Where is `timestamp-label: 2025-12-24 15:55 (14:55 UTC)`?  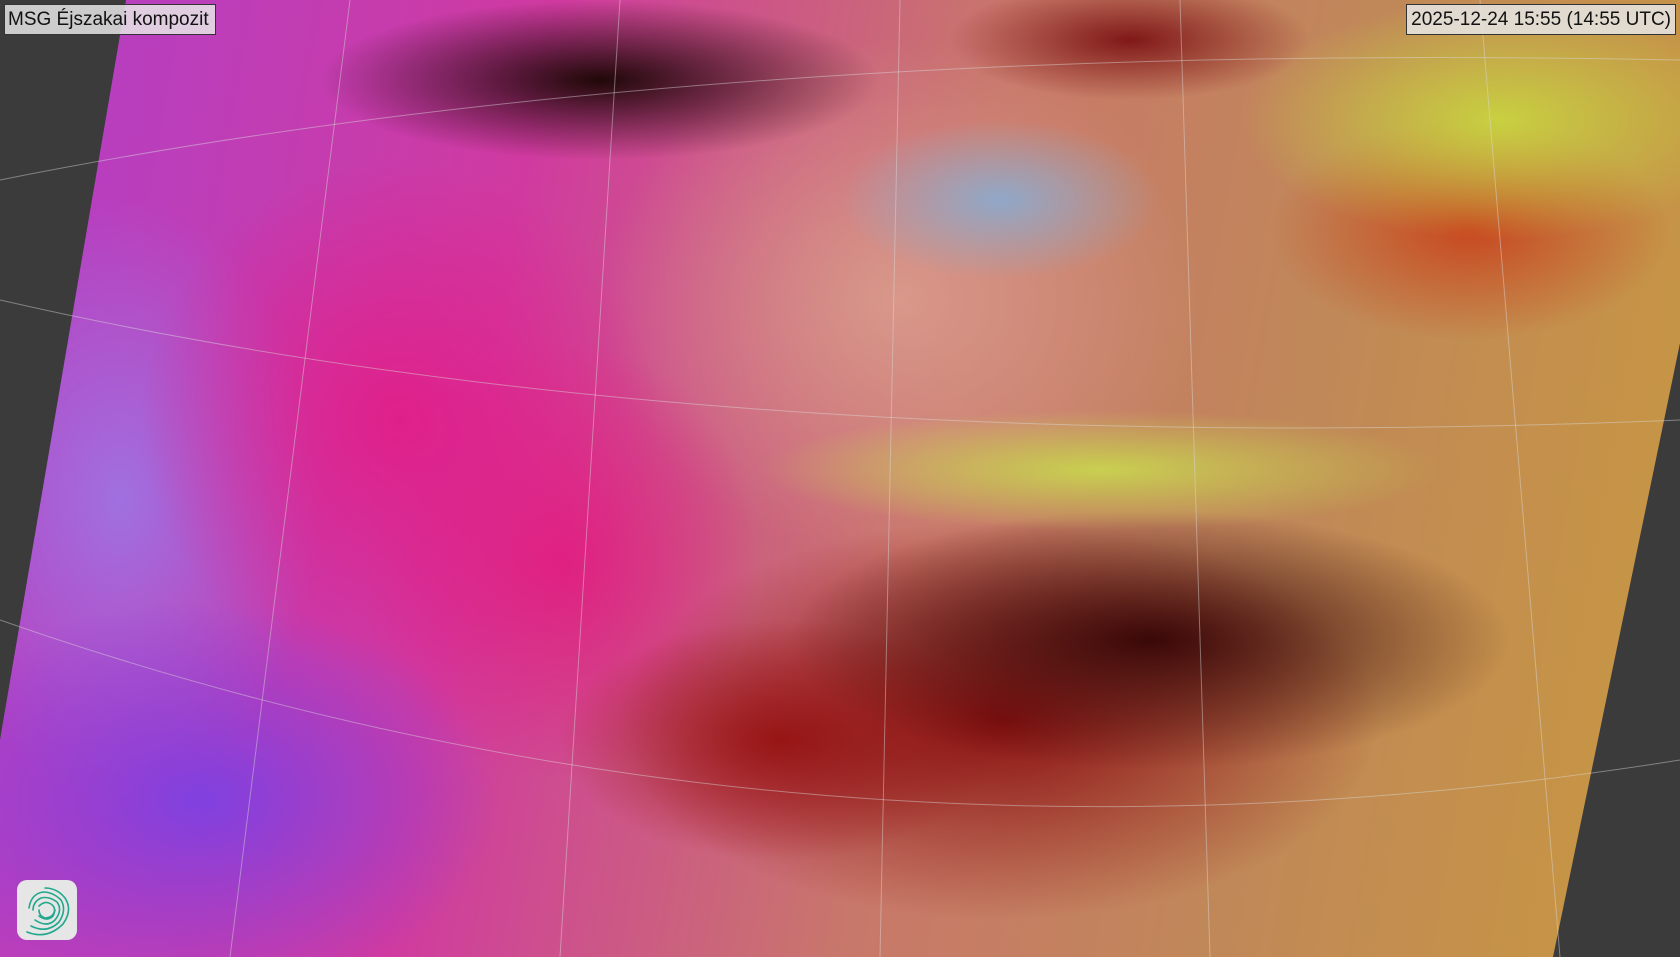 timestamp-label: 2025-12-24 15:55 (14:55 UTC) is located at coordinates (1541, 19).